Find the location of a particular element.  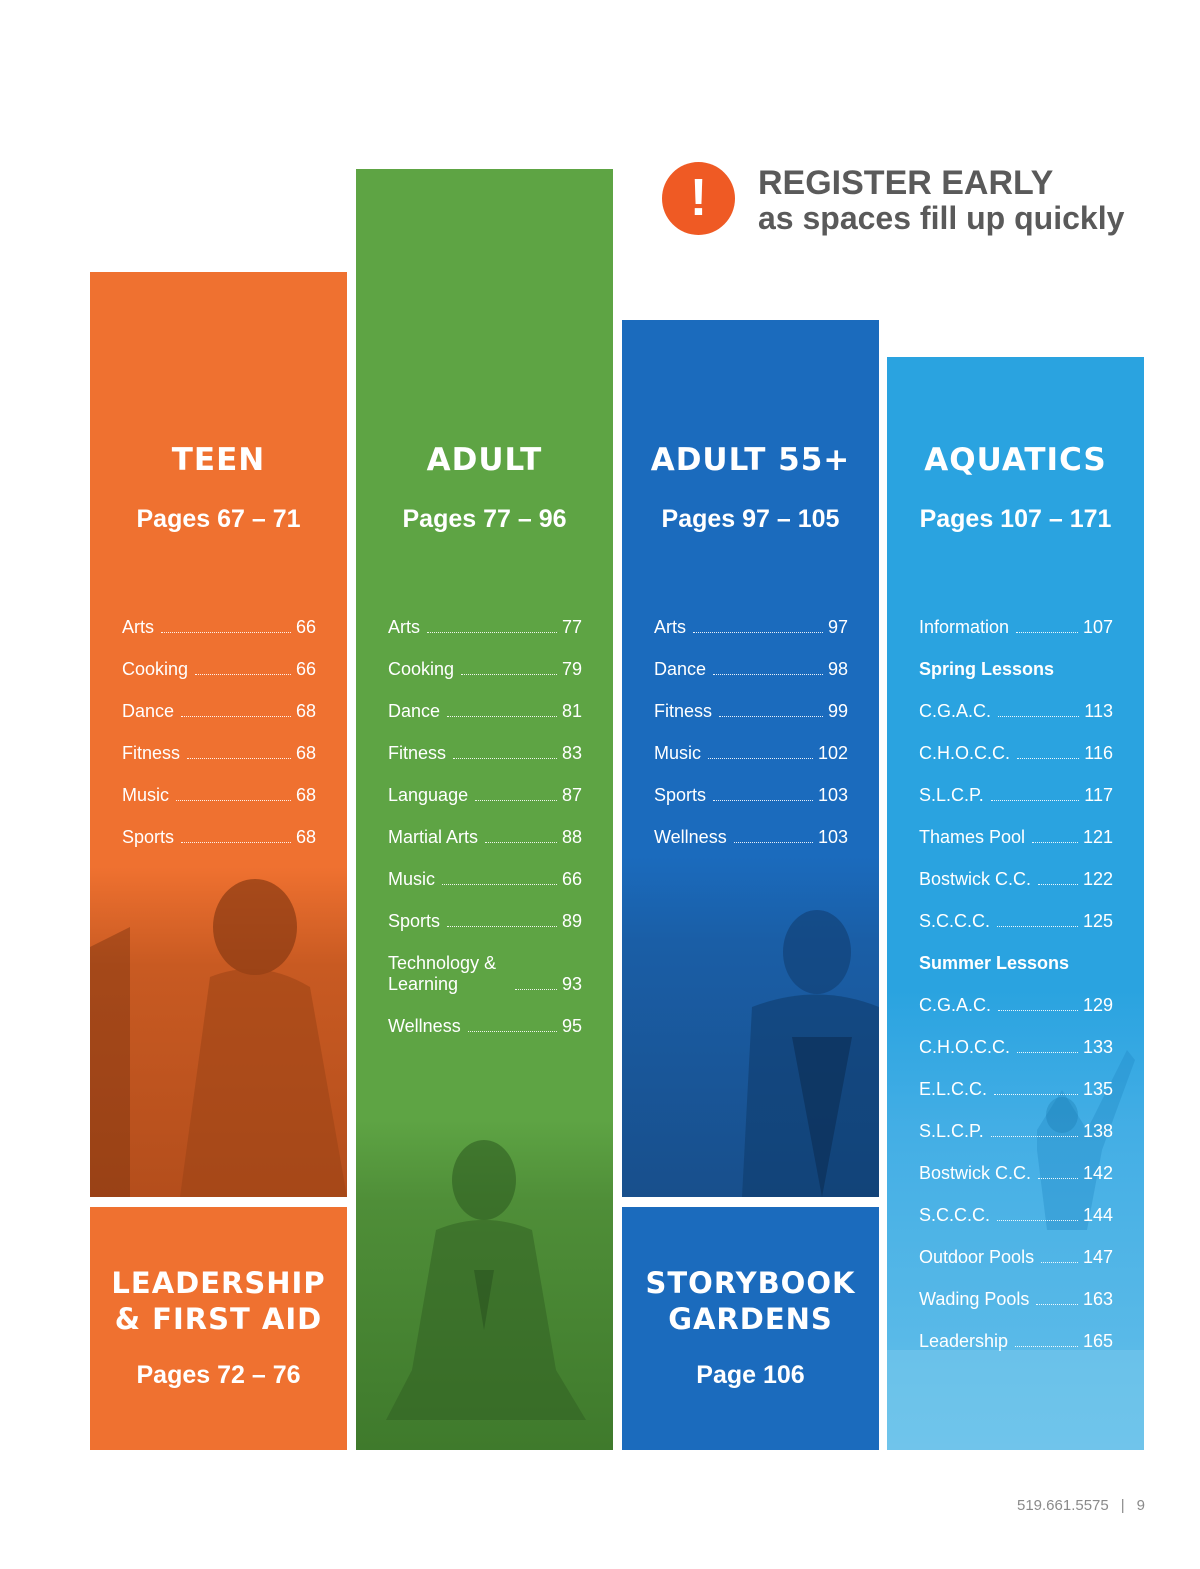

toc-item: Martial Arts 88 is located at coordinates (485, 837).